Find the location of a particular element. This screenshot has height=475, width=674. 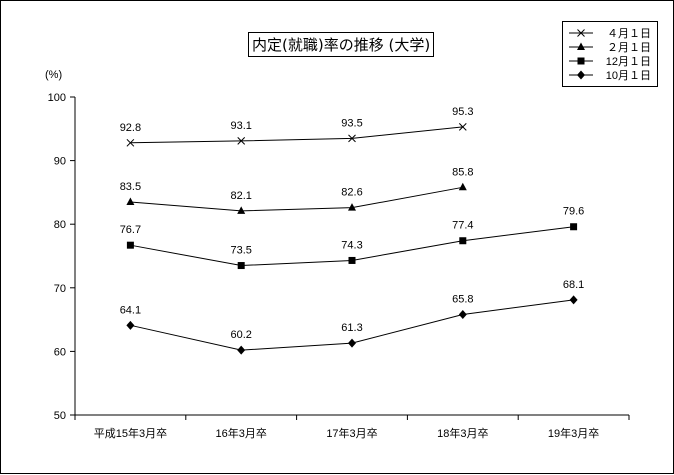

data-label: 82.1 is located at coordinates (240, 196).